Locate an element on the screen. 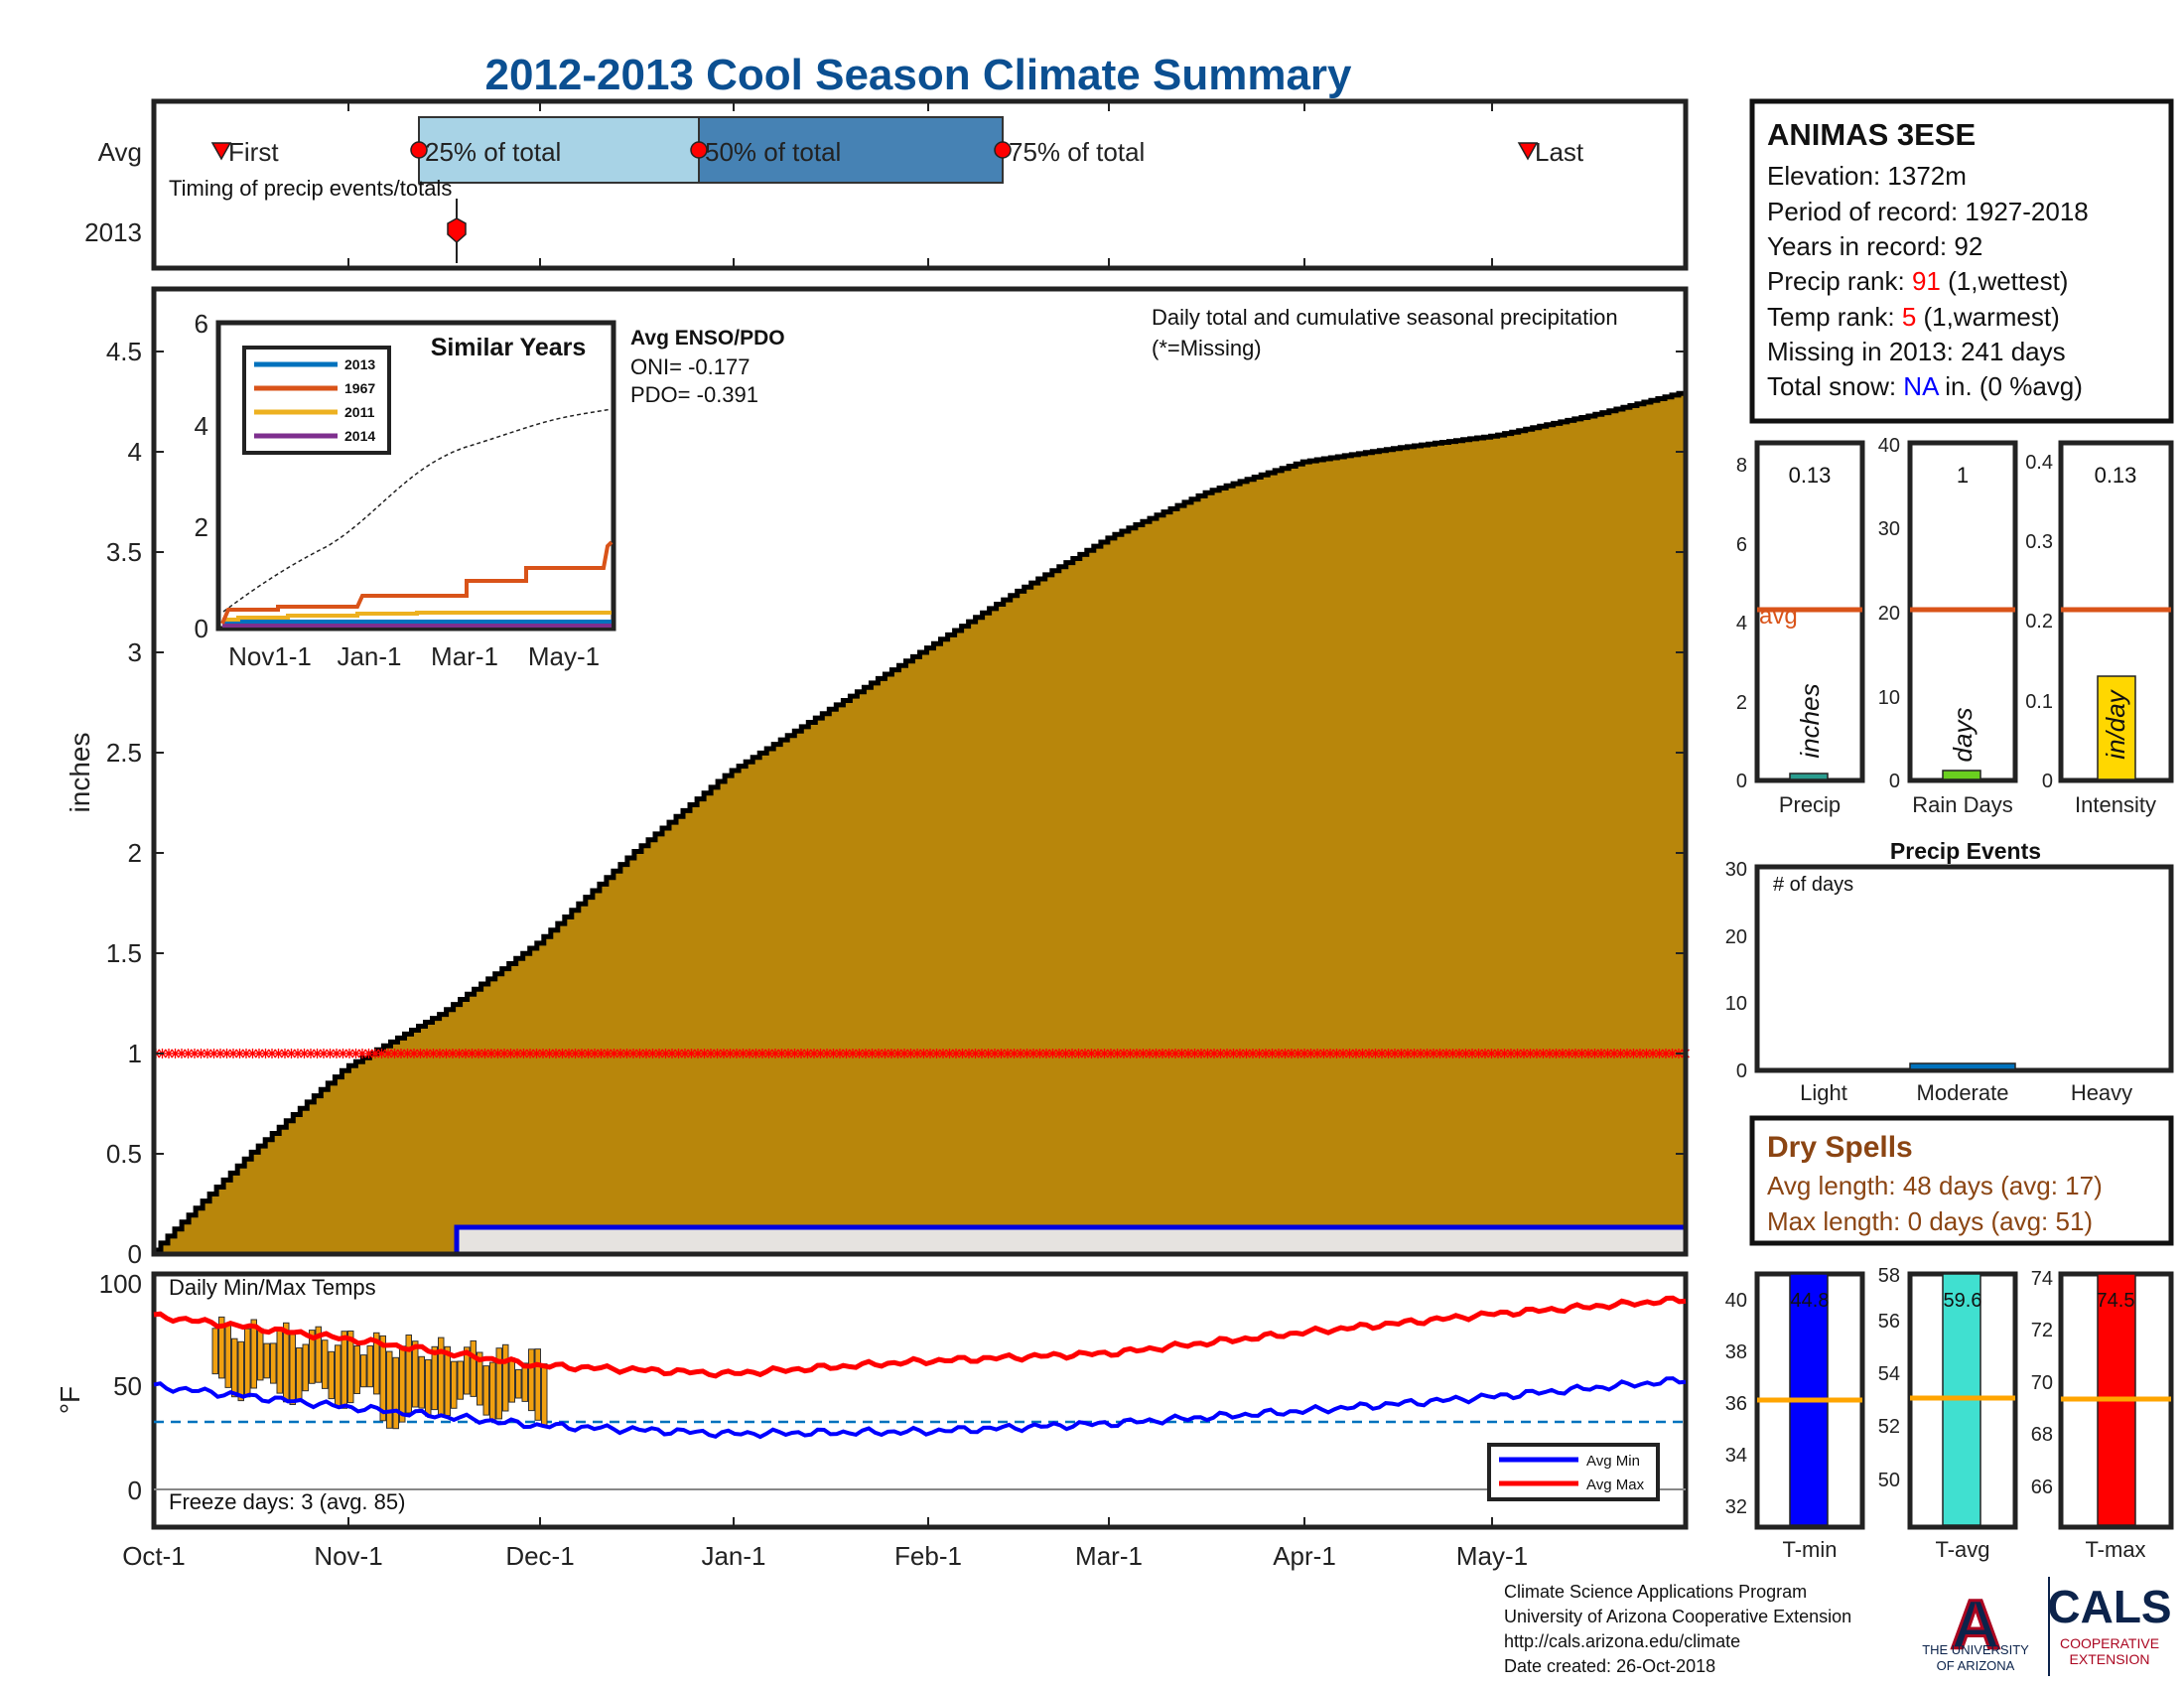 Image resolution: width=2184 pixels, height=1688 pixels. main-ytick: 0.5 is located at coordinates (124, 1154).